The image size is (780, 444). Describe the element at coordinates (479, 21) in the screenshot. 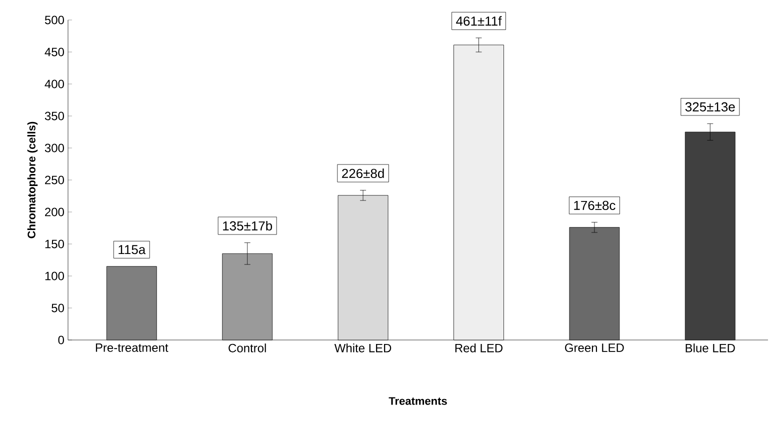

I see `data-label: 461±11f` at that location.